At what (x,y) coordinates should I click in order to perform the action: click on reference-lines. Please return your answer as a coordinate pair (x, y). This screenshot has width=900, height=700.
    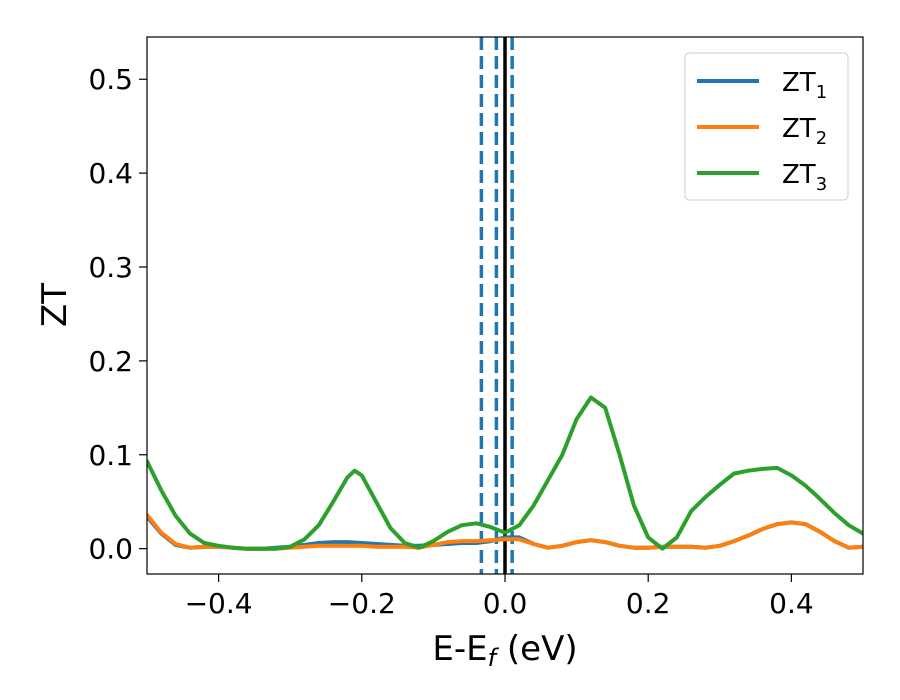
    Looking at the image, I should click on (496, 305).